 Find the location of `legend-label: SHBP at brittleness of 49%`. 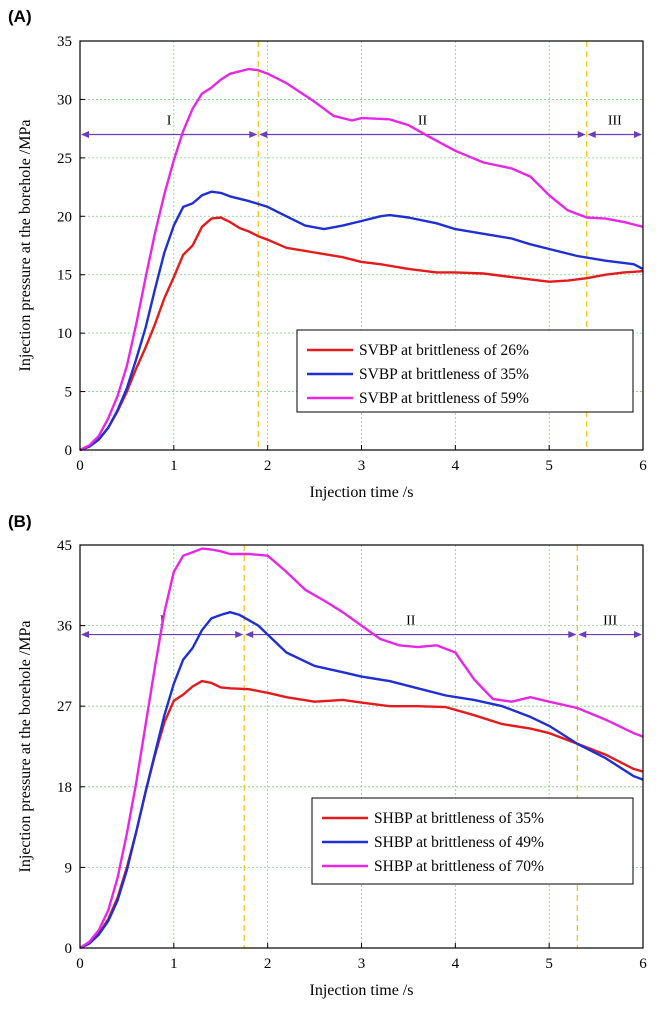

legend-label: SHBP at brittleness of 49% is located at coordinates (459, 842).